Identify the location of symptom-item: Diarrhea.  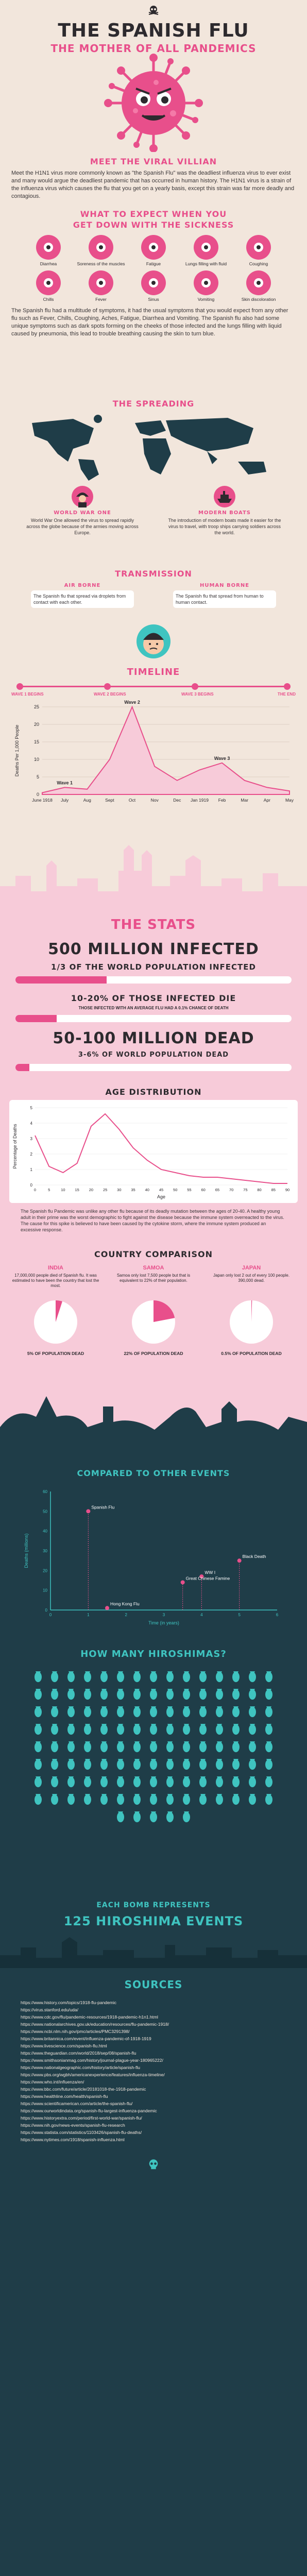
(48, 250).